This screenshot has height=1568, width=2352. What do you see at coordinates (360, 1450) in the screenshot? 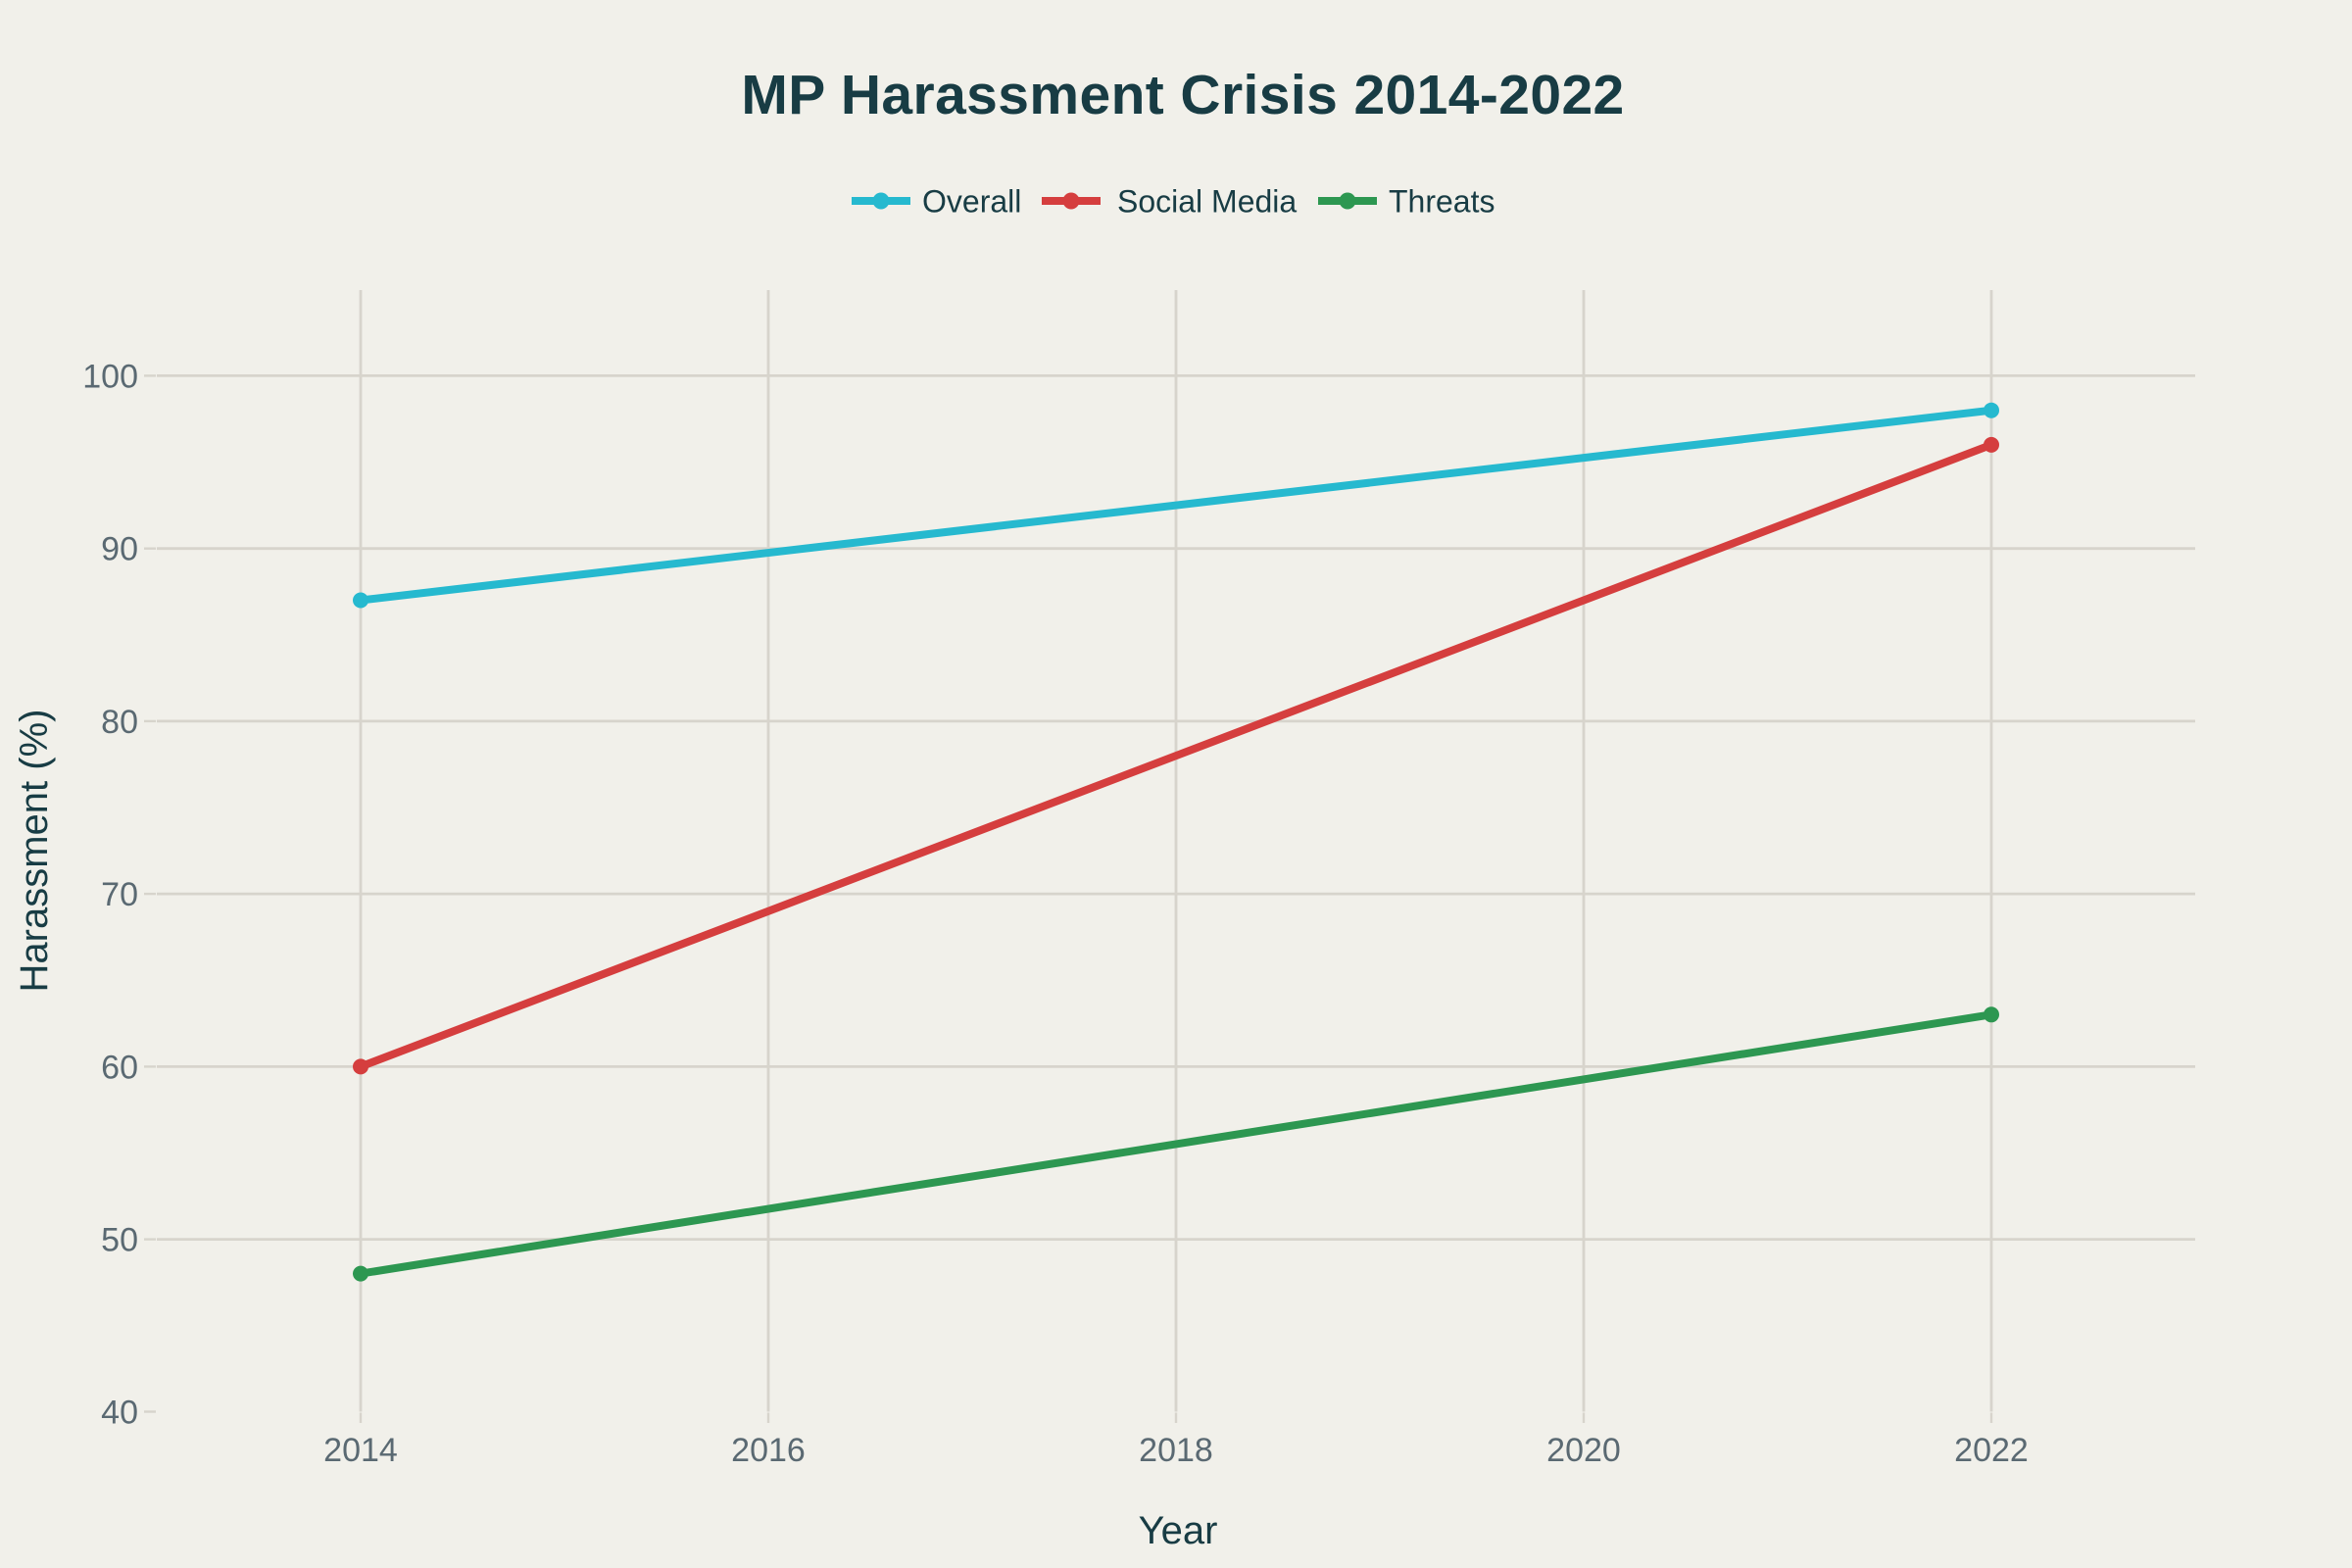
I see `svg-text: 2014` at bounding box center [360, 1450].